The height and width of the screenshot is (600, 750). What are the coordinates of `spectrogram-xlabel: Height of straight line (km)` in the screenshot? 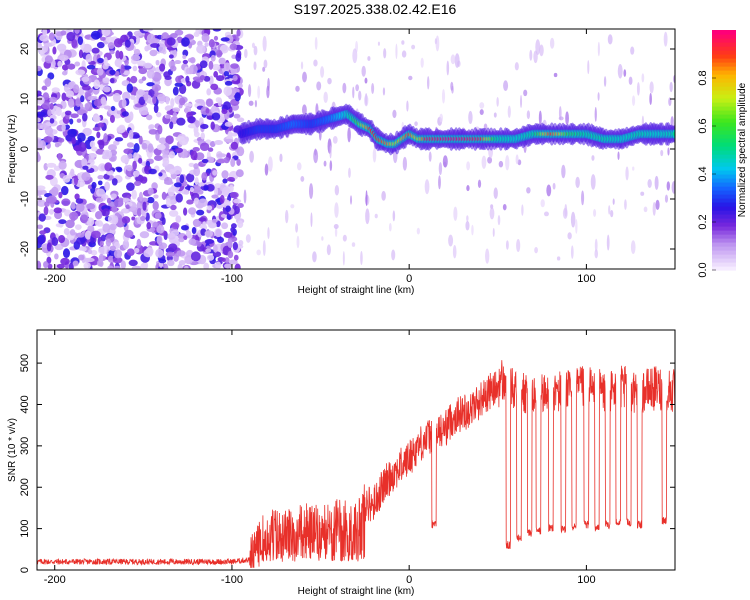 It's located at (356, 290).